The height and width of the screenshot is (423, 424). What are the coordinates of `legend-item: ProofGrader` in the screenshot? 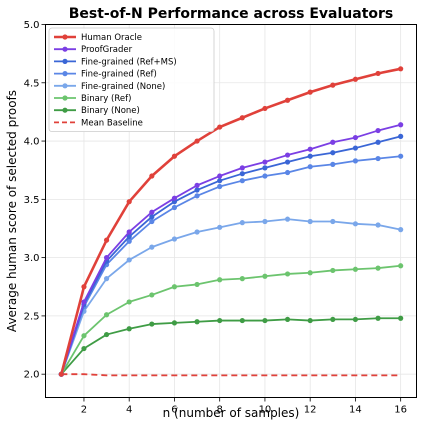 It's located at (93, 50).